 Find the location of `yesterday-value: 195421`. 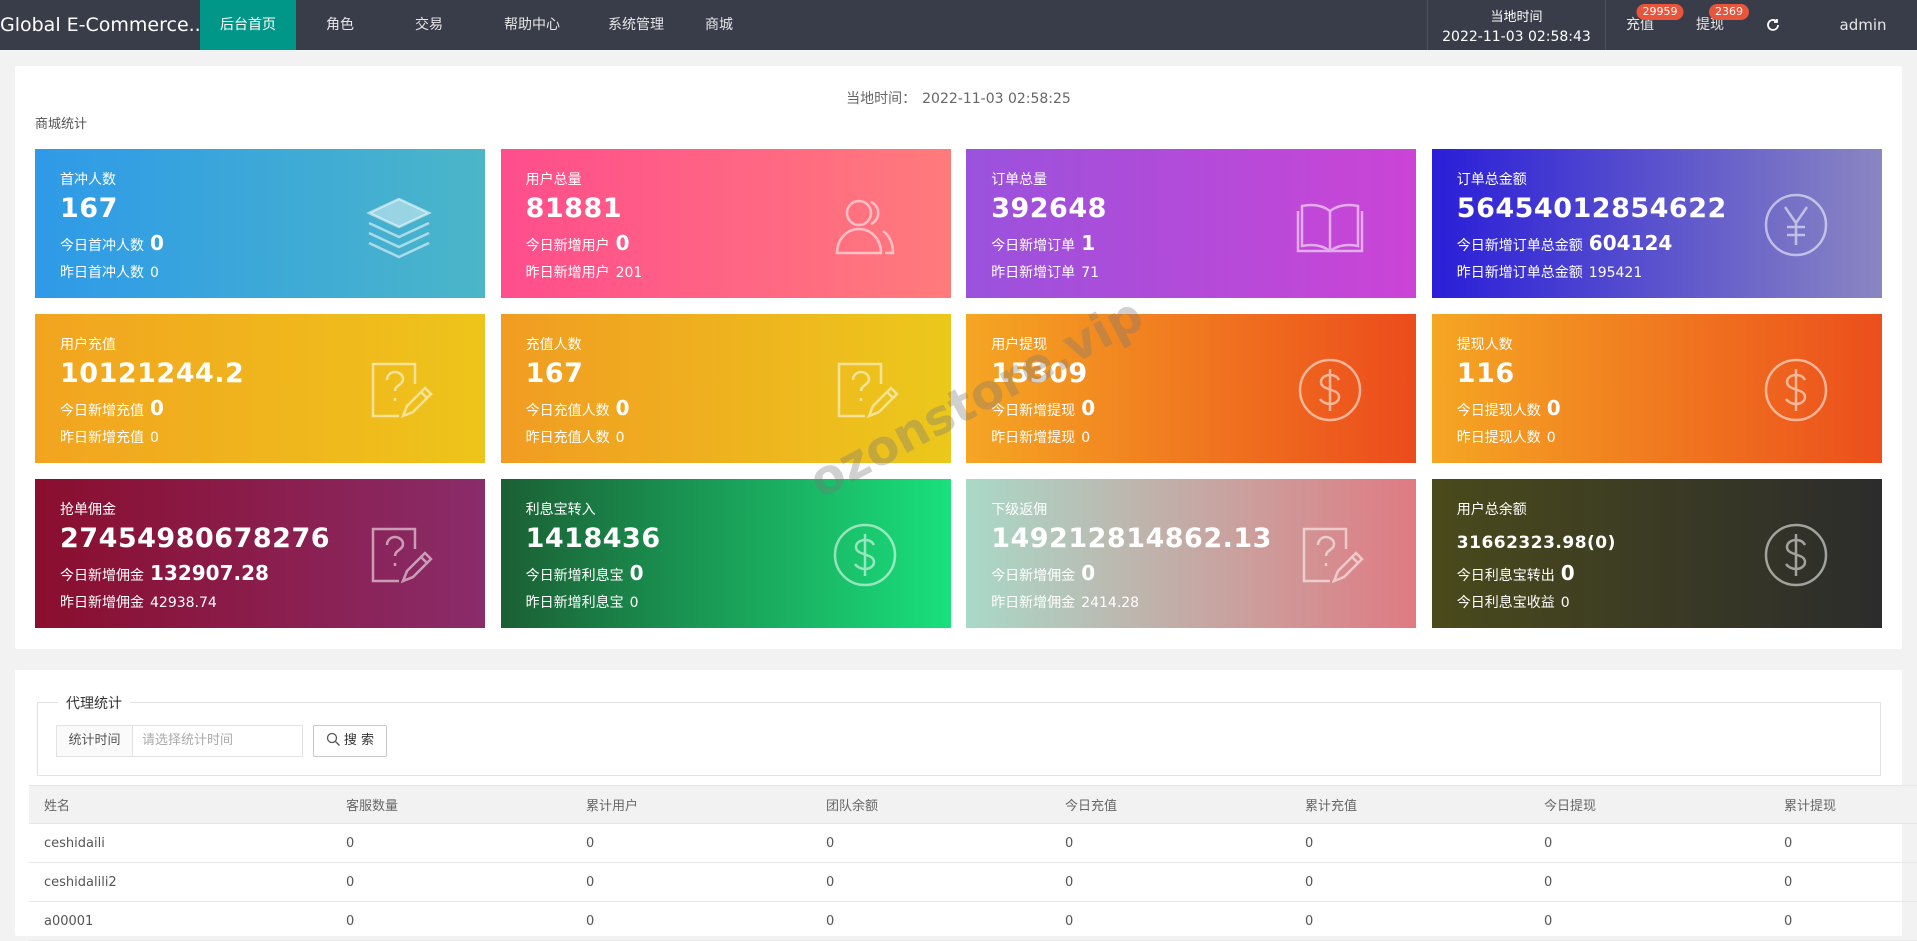

yesterday-value: 195421 is located at coordinates (1615, 273).